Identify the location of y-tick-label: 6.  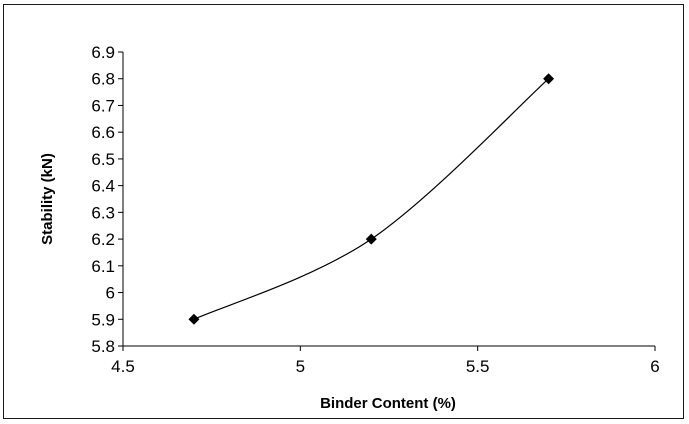
(110, 293).